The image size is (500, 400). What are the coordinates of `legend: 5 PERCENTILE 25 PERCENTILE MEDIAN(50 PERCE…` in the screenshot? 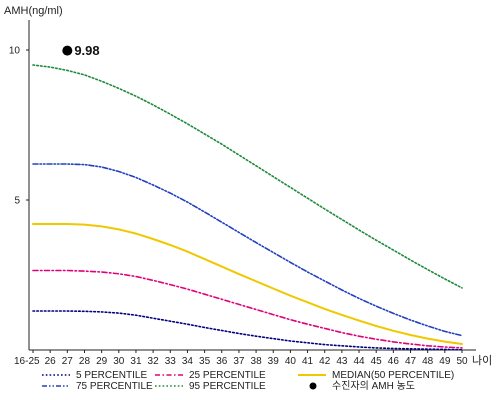 It's located at (248, 381).